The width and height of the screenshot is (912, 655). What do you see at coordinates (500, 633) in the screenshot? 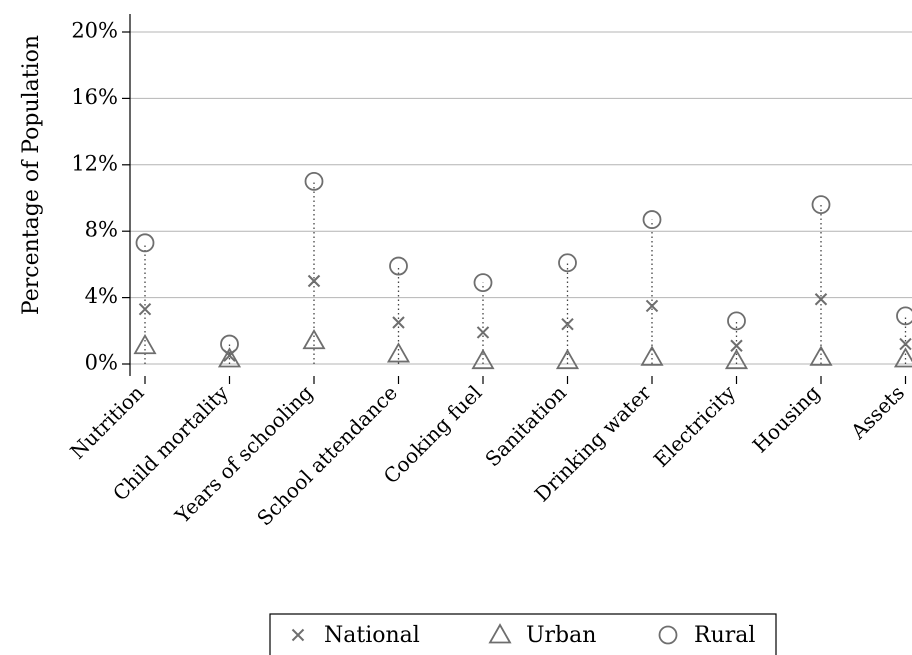
I see `legend-marker-urban` at bounding box center [500, 633].